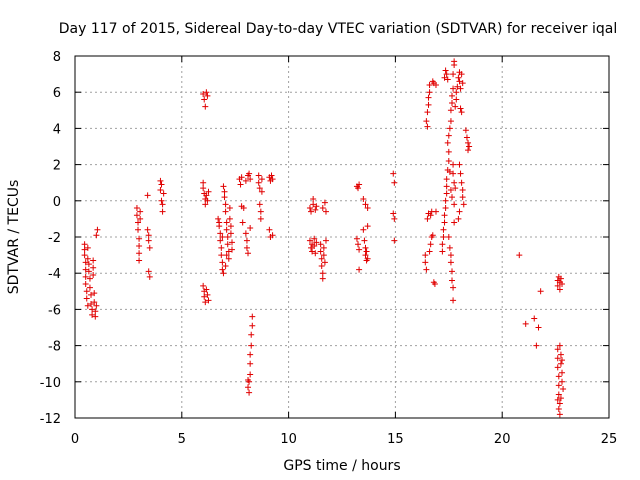 This screenshot has height=480, width=640. Describe the element at coordinates (288, 439) in the screenshot. I see `x-tick-label: 10` at that location.